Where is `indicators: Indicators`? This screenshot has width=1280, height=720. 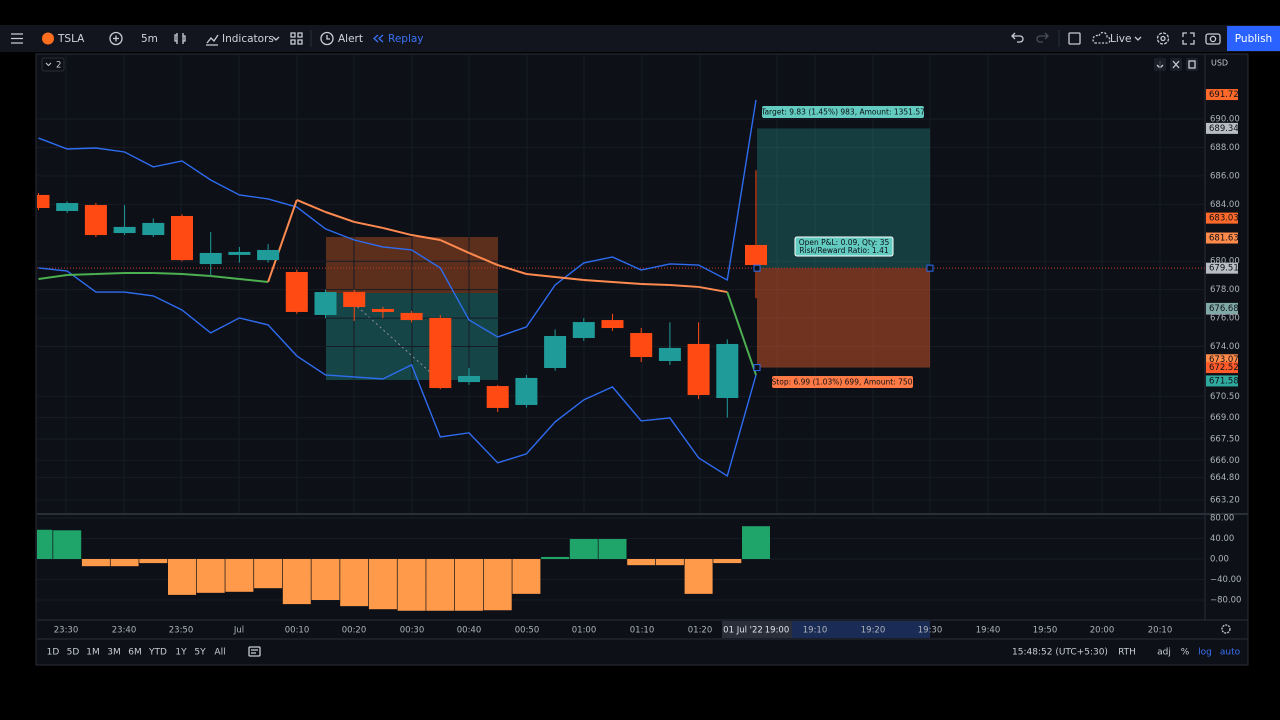
indicators: Indicators is located at coordinates (248, 39).